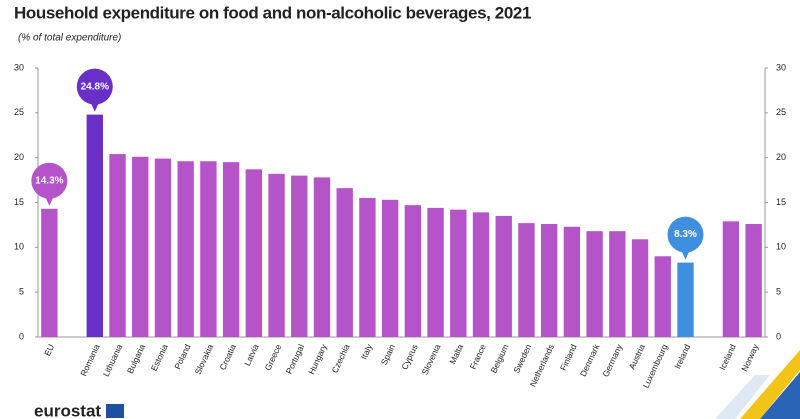  Describe the element at coordinates (69, 38) in the screenshot. I see `chart-subtitle: (% of total expenditure)` at that location.